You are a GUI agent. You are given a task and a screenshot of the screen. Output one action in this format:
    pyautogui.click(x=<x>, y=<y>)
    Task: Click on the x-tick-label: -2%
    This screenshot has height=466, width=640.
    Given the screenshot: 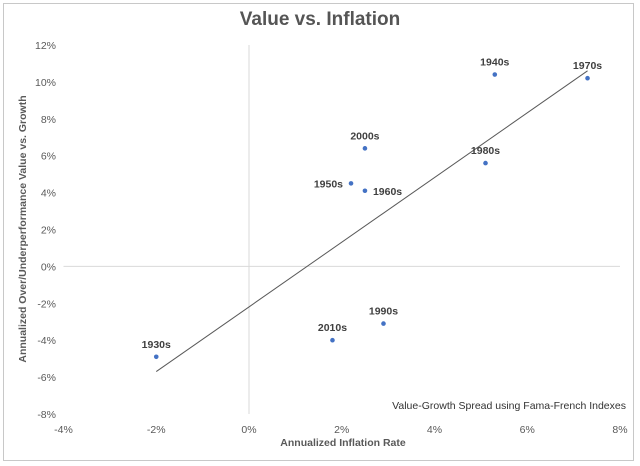 What is the action you would take?
    pyautogui.click(x=156, y=430)
    